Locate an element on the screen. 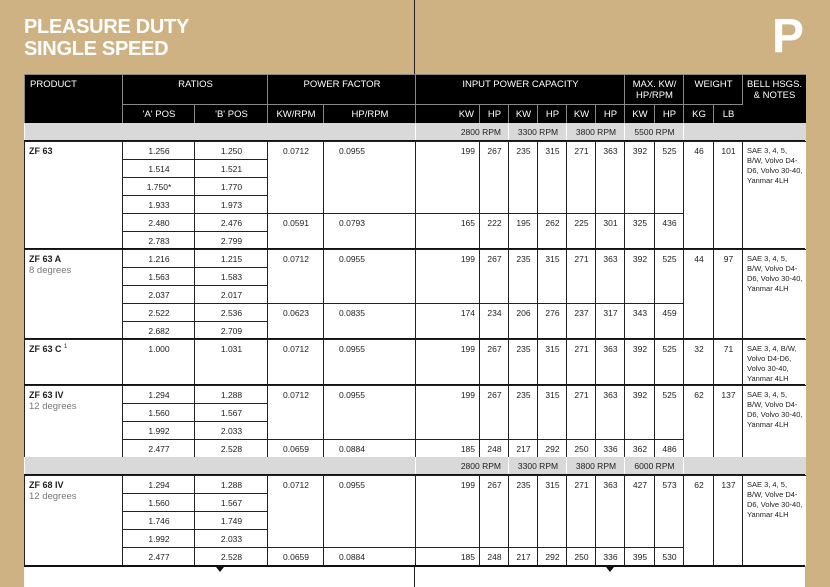 The width and height of the screenshot is (830, 587). ratio-b-pos: 2.709 is located at coordinates (231, 330).